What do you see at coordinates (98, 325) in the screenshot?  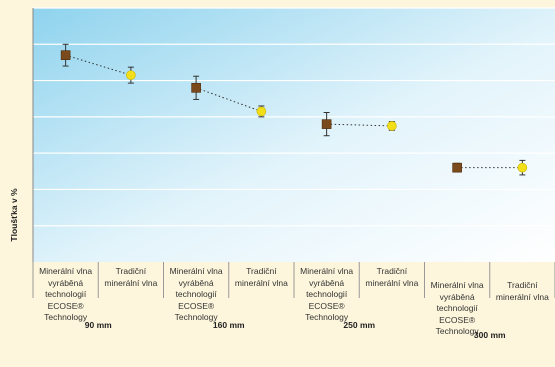 I see `group-label: 90 mm` at bounding box center [98, 325].